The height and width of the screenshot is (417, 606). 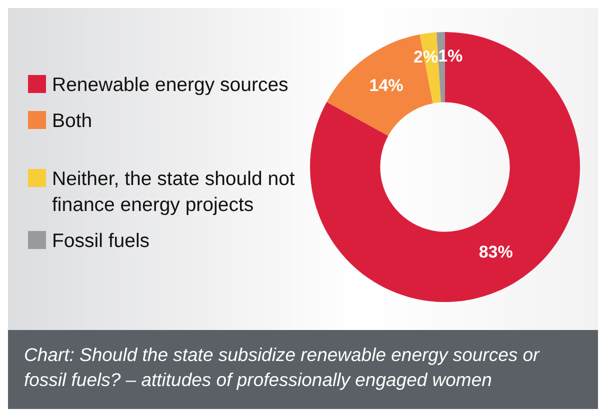 I want to click on legend-label: Renewable energy sources, so click(x=170, y=85).